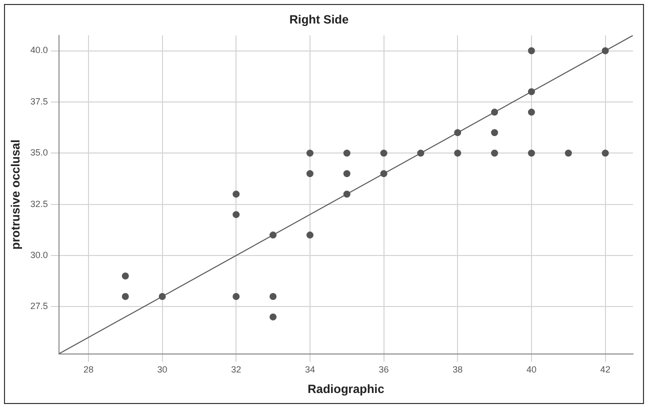  What do you see at coordinates (346, 389) in the screenshot?
I see `x-axis-title: Radiographic` at bounding box center [346, 389].